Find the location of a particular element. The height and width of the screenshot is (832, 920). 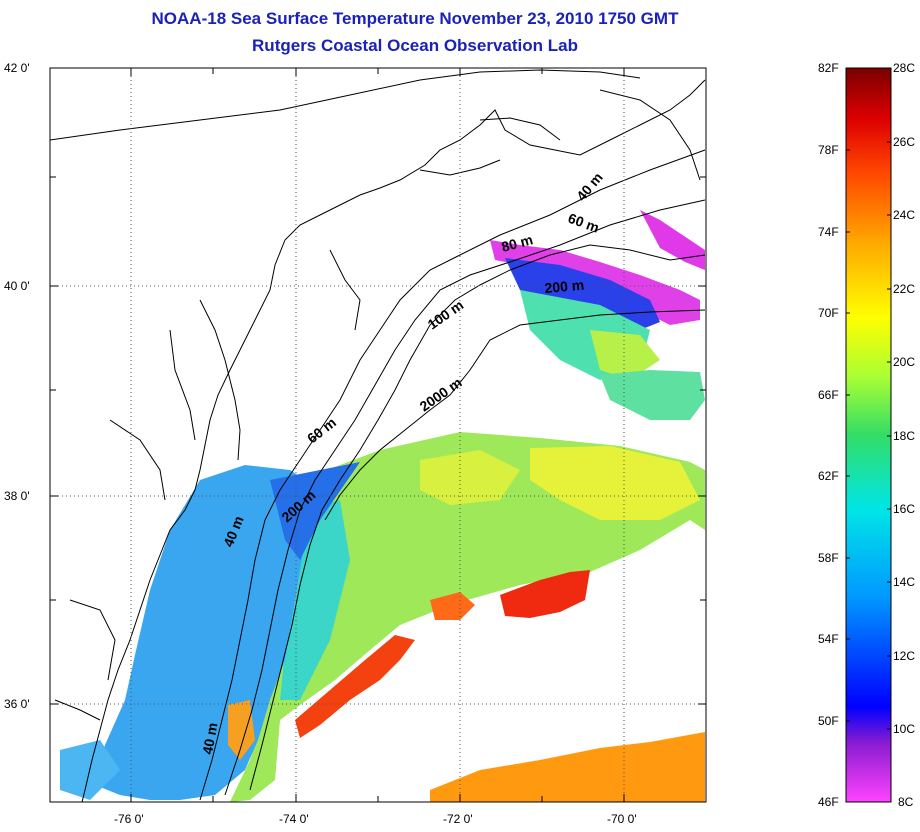

sst-north-slope-yellow is located at coordinates (625, 355).